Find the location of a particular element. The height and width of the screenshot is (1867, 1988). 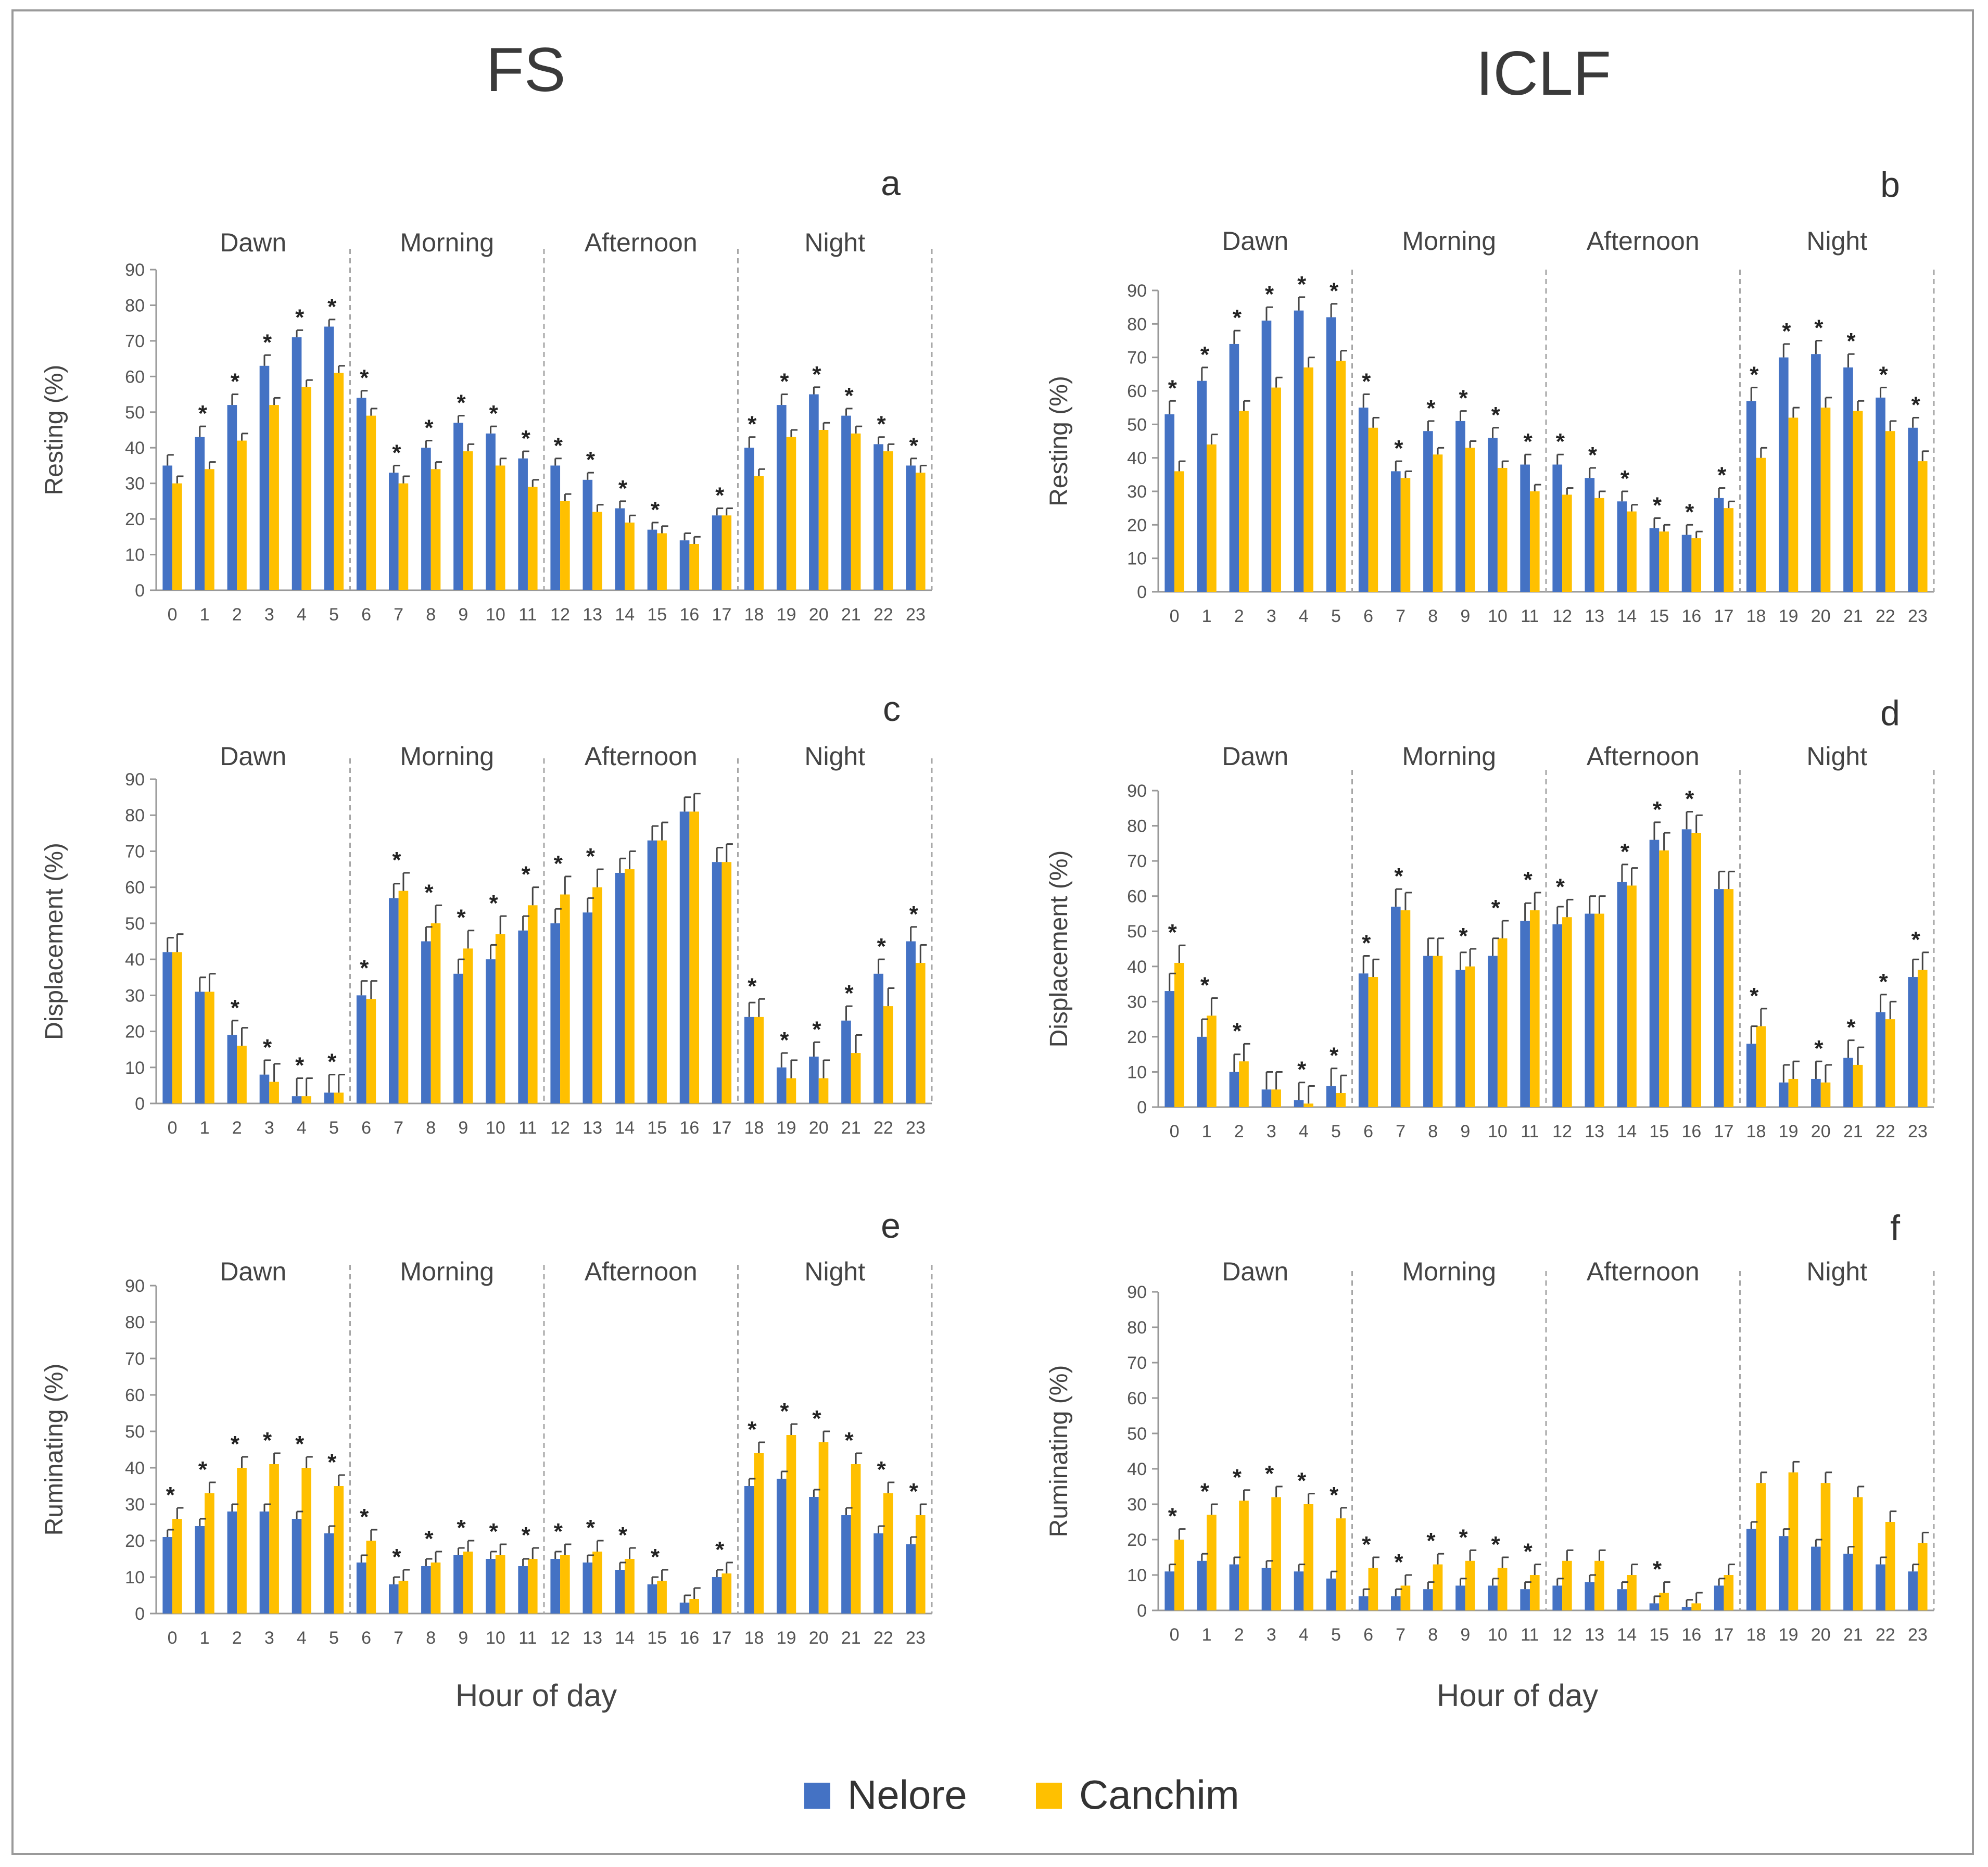

x-tick-label: 14 is located at coordinates (625, 1128).